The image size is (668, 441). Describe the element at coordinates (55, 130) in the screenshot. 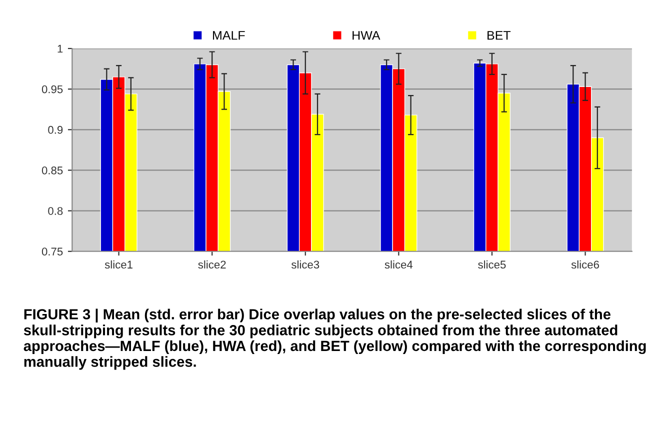

I see `y-tick-label: 0.9` at that location.